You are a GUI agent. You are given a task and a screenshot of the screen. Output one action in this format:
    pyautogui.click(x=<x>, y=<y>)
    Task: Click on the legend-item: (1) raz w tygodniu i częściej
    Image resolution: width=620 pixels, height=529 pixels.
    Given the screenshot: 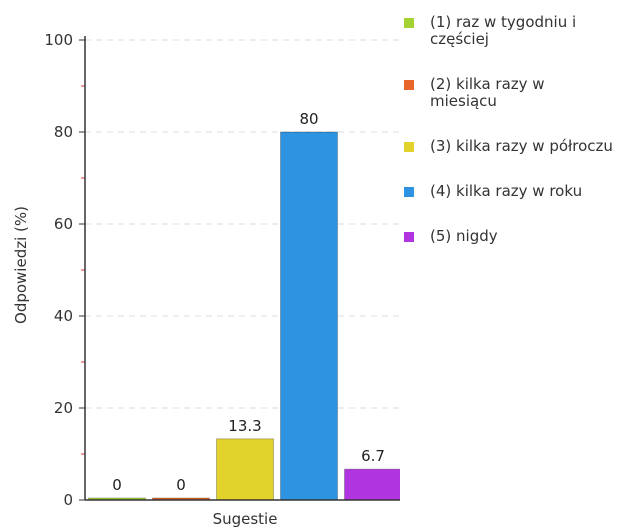 What is the action you would take?
    pyautogui.click(x=510, y=31)
    